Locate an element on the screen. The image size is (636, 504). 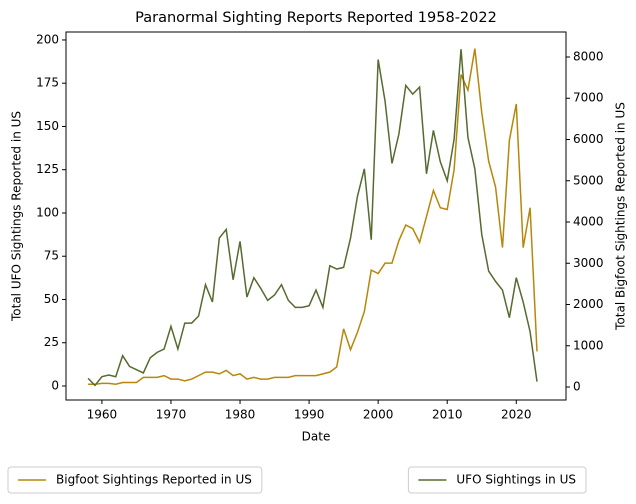
y-tick-label: 125 is located at coordinates (47, 169).